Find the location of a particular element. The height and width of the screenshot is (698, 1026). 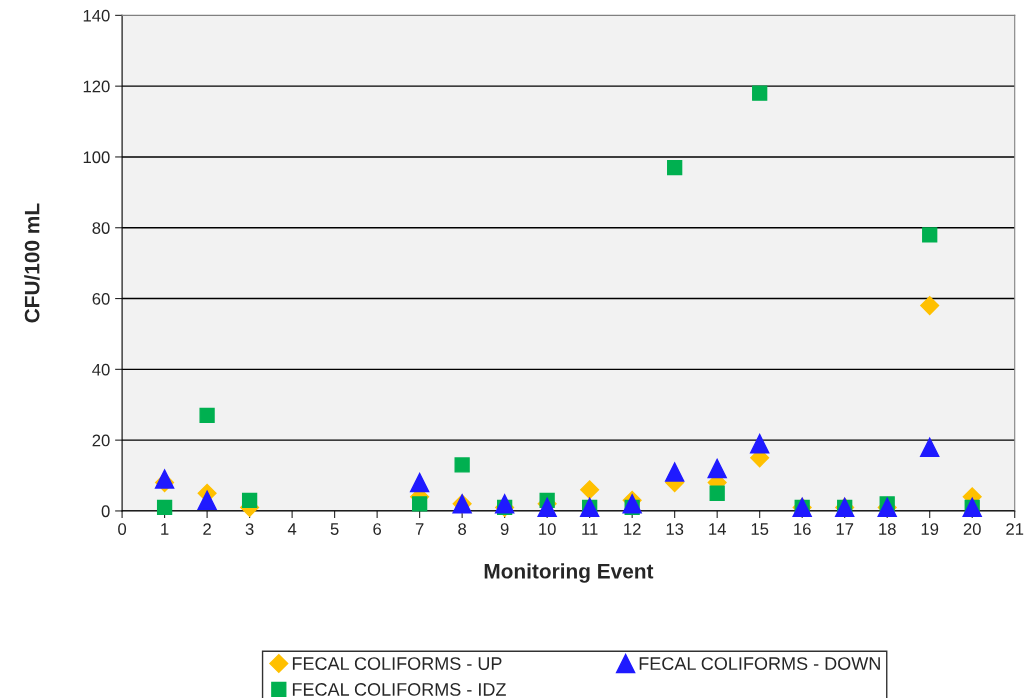

x-tick-label: 21 is located at coordinates (1015, 529).